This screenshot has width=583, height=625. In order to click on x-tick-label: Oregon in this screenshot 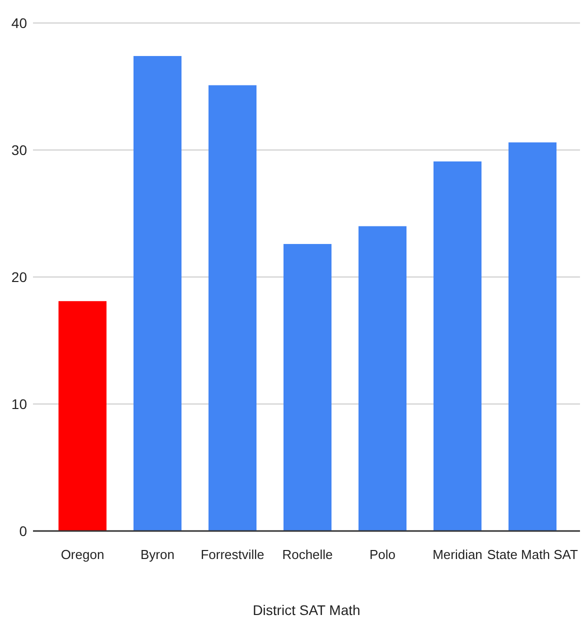, I will do `click(82, 554)`.